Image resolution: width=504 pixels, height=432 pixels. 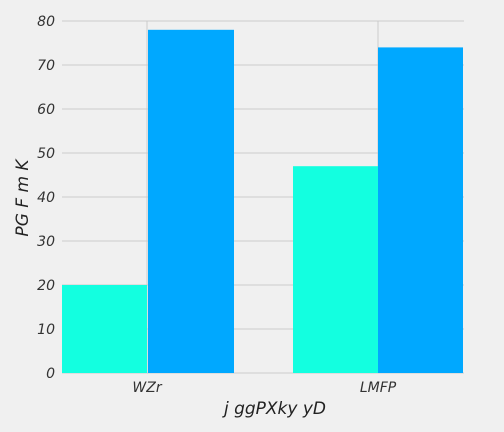 What do you see at coordinates (50, 374) in the screenshot?
I see `y-tick-label: 0` at bounding box center [50, 374].